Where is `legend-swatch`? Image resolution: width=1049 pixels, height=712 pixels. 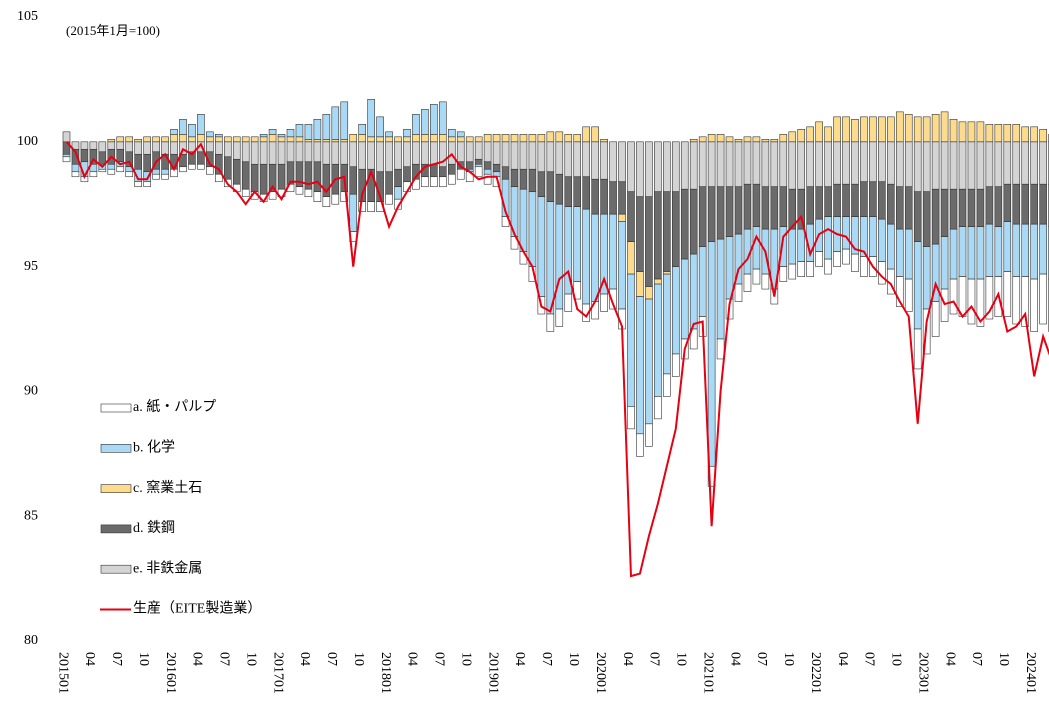 legend-swatch is located at coordinates (116, 529).